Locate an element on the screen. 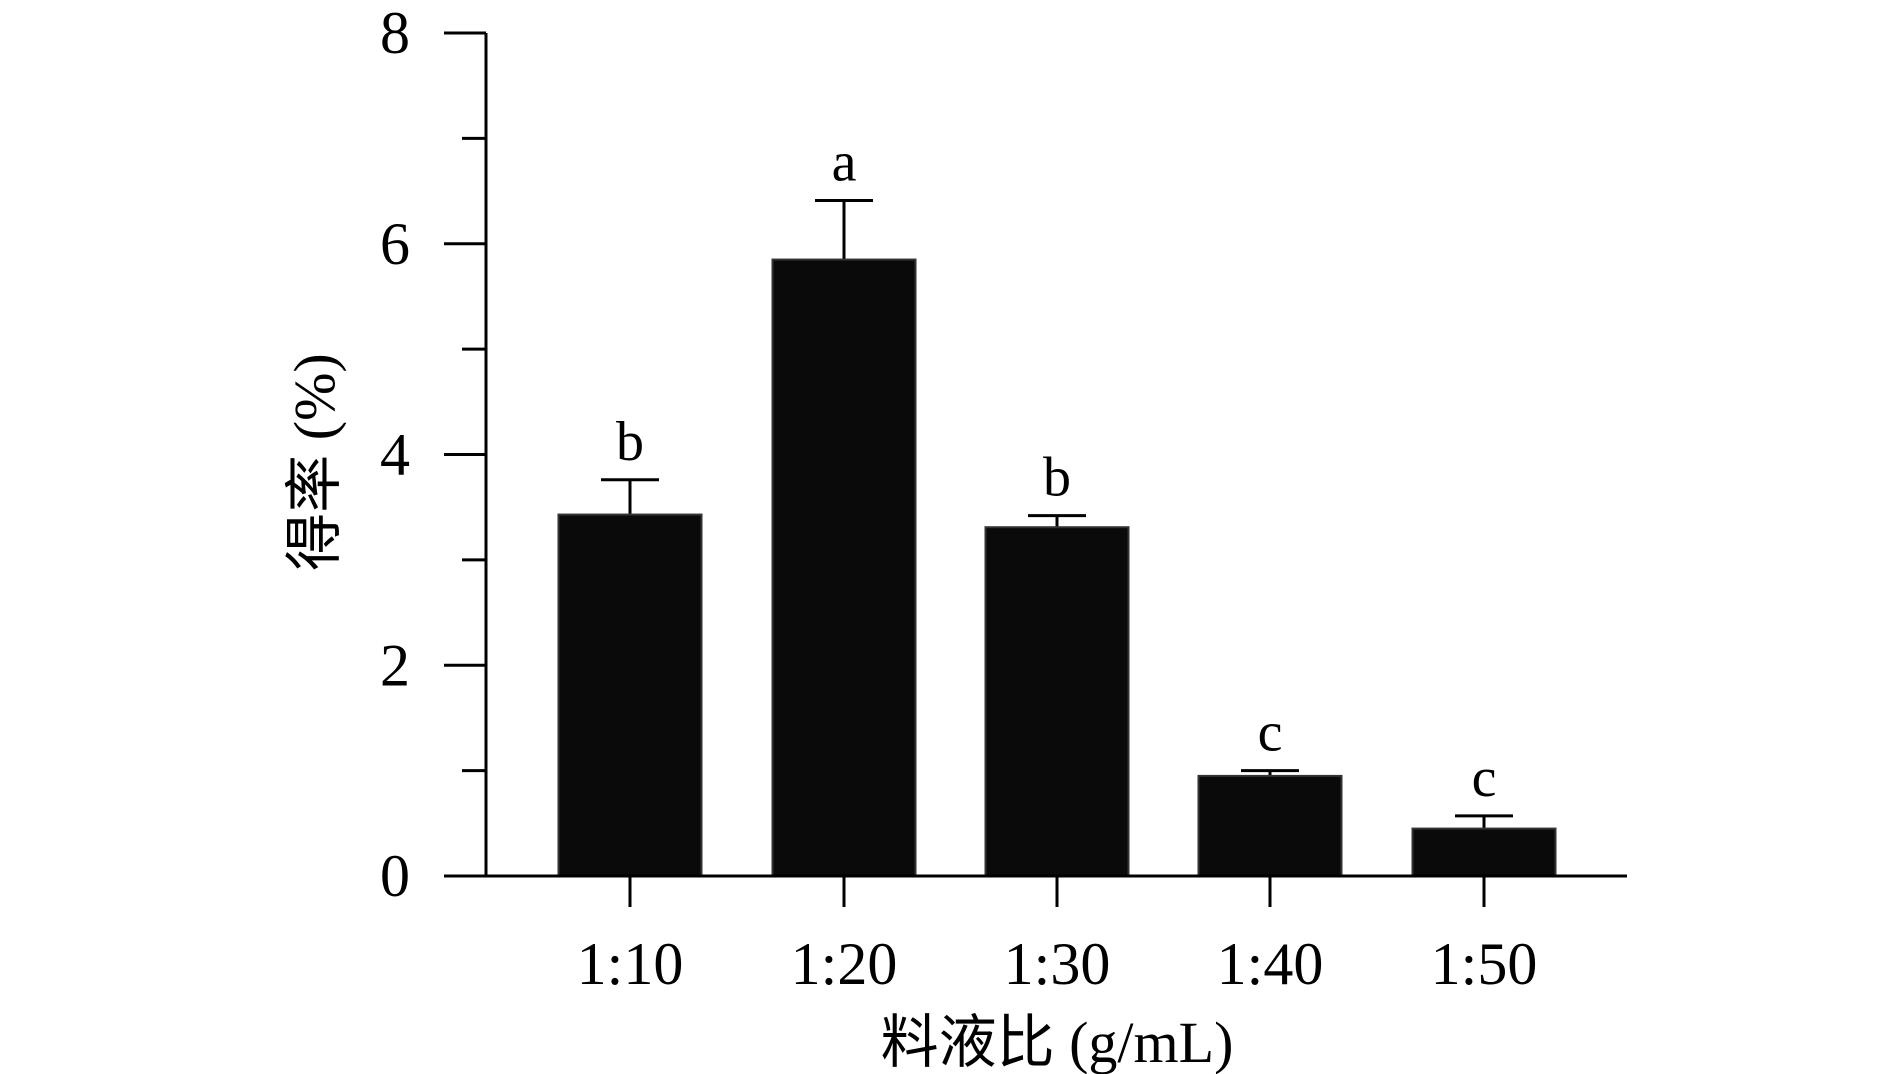 Image resolution: width=1890 pixels, height=1074 pixels. x-tick-label: 1:20 is located at coordinates (844, 964).